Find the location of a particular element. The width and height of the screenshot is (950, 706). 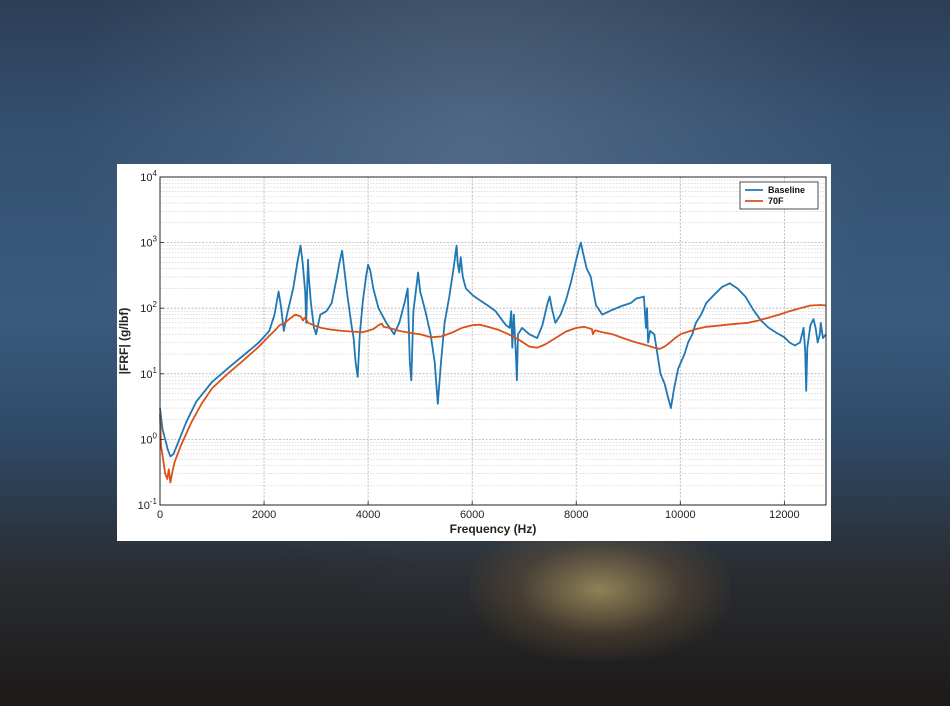

y-tick-label: 10² is located at coordinates (148, 307).